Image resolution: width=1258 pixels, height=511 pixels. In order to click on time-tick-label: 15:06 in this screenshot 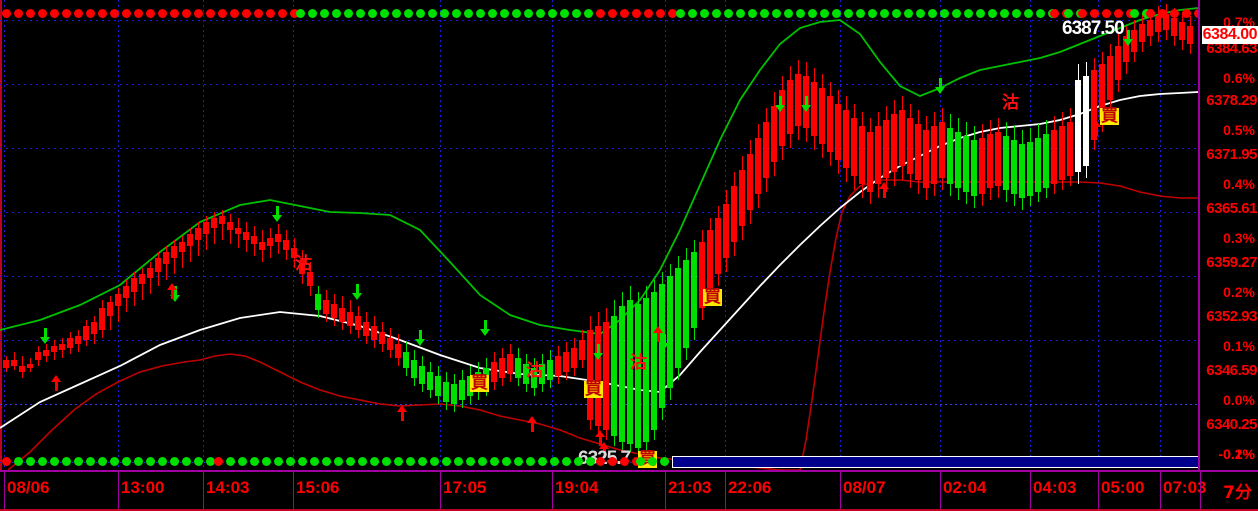, I will do `click(318, 487)`.